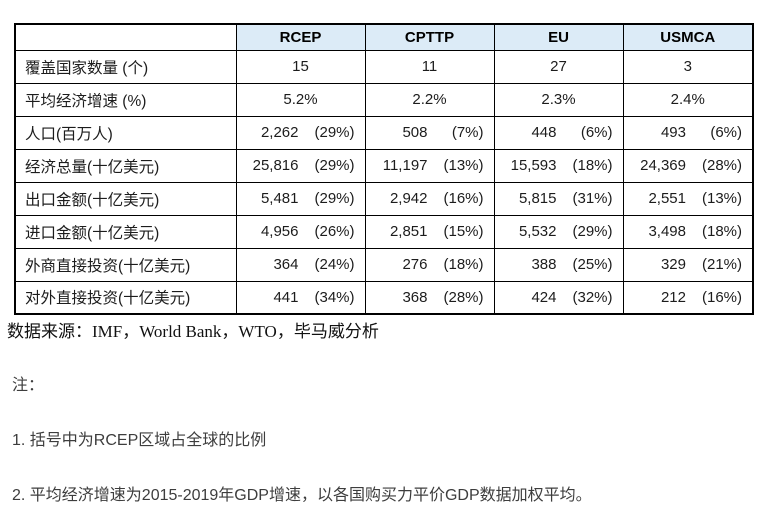 The height and width of the screenshot is (527, 766). I want to click on value-cell: 4,956 (26%), so click(300, 231).